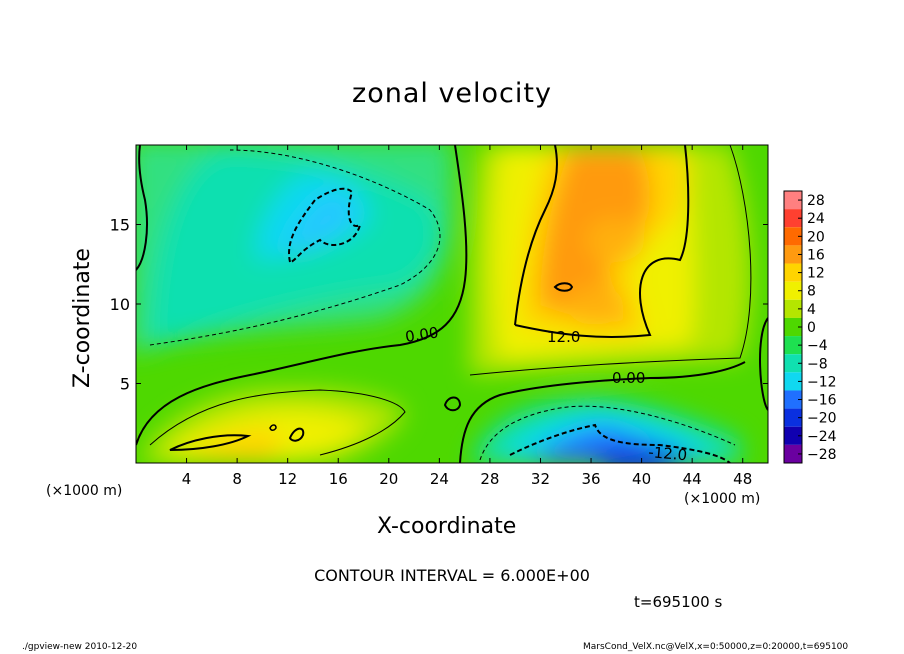 This screenshot has width=904, height=654. What do you see at coordinates (80, 647) in the screenshot?
I see `footer-left: ./gpview-new 2010-12-20` at bounding box center [80, 647].